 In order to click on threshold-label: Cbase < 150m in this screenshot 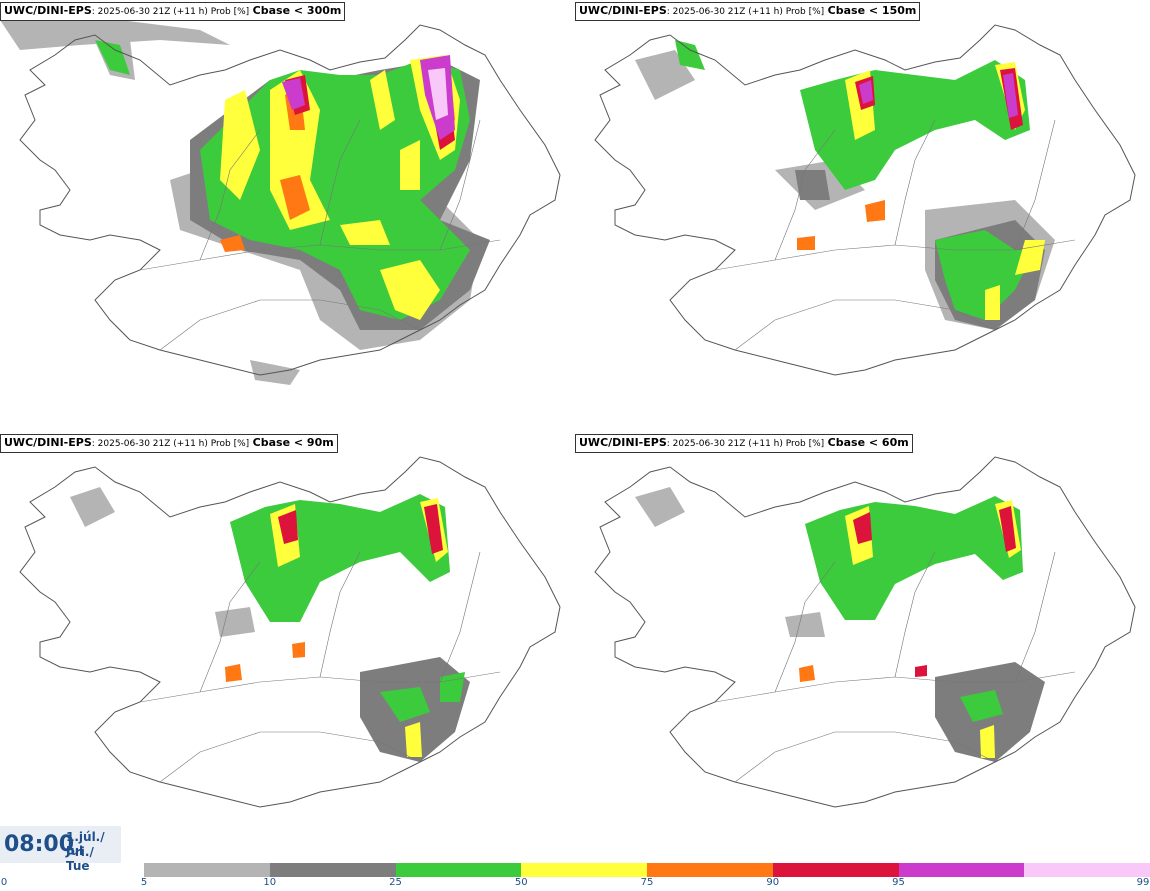, I will do `click(872, 10)`.